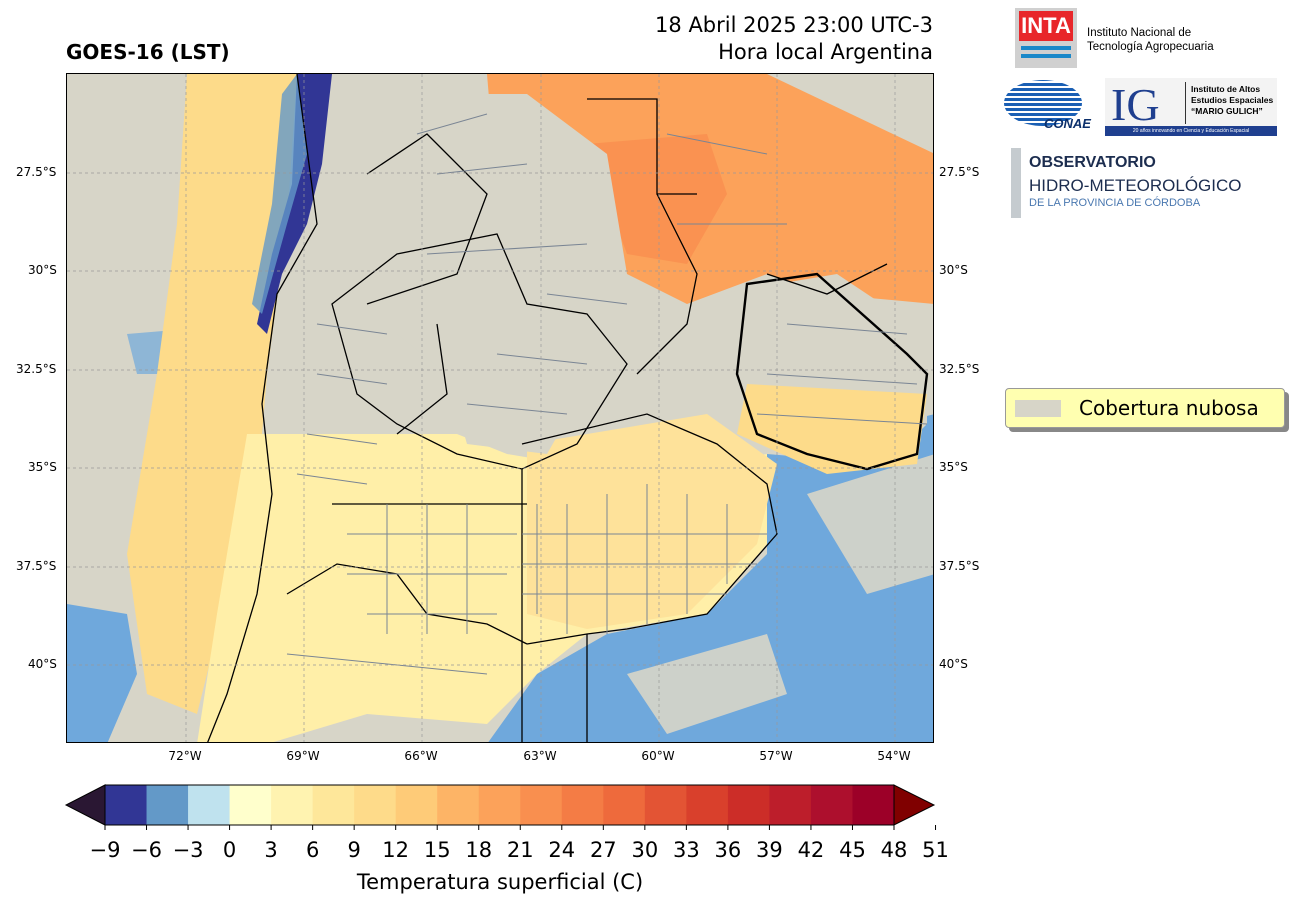 This screenshot has width=1301, height=911. Describe the element at coordinates (959, 369) in the screenshot. I see `lat-tick-right: 32.5°S` at that location.